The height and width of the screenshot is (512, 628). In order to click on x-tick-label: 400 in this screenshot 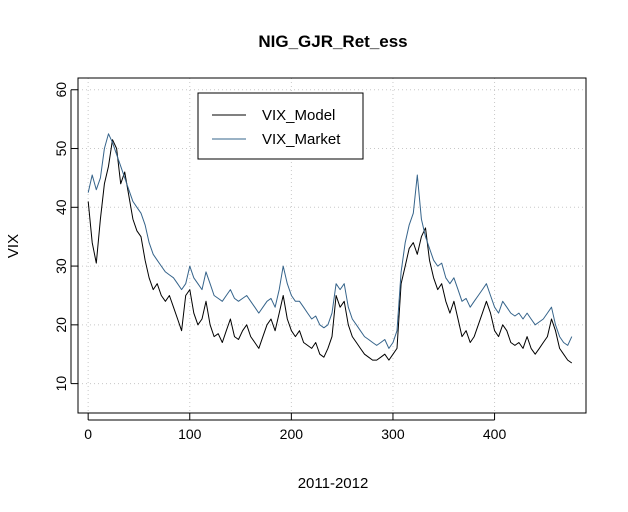, I will do `click(495, 434)`.